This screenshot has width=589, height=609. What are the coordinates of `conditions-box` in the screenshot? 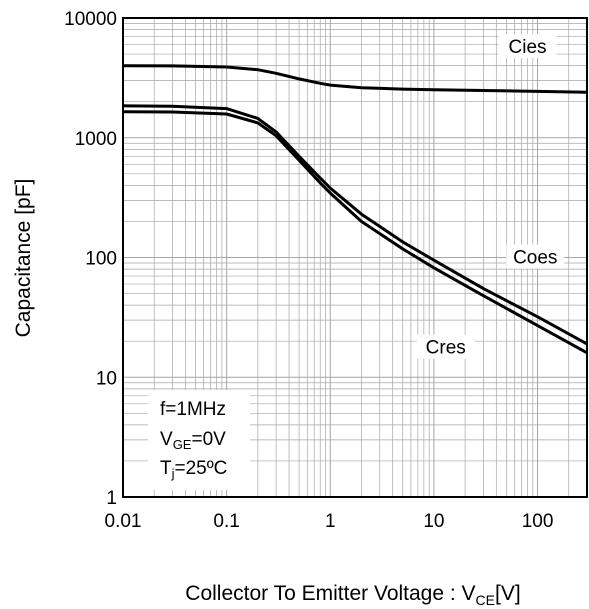 It's located at (199, 440).